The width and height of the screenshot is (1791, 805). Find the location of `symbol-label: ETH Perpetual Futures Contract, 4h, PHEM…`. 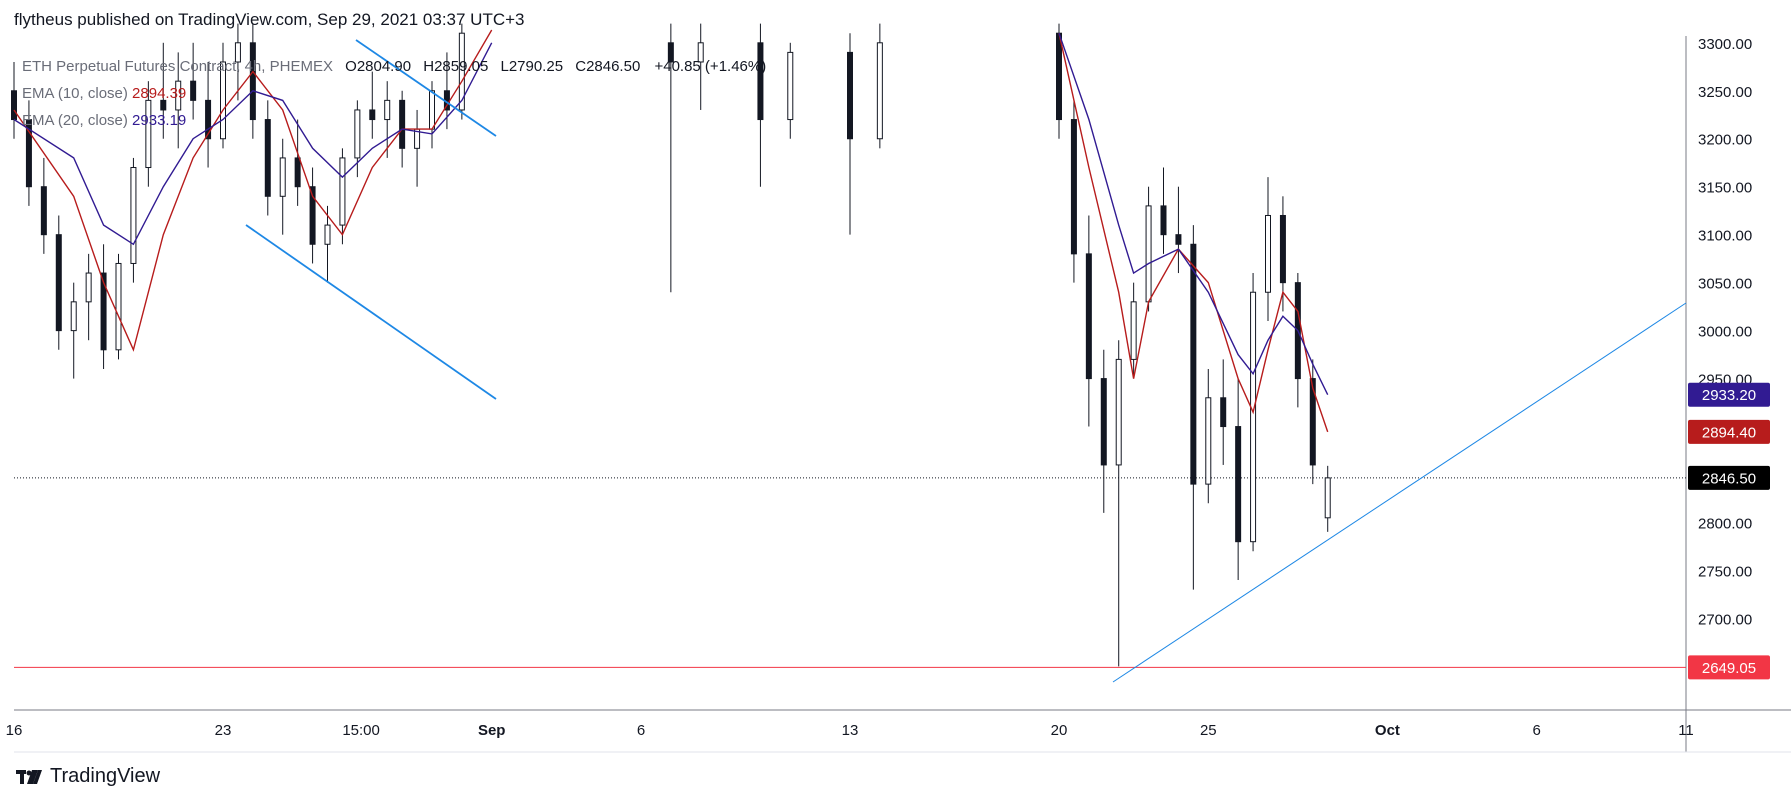

symbol-label: ETH Perpetual Futures Contract, 4h, PHEM… is located at coordinates (177, 66).